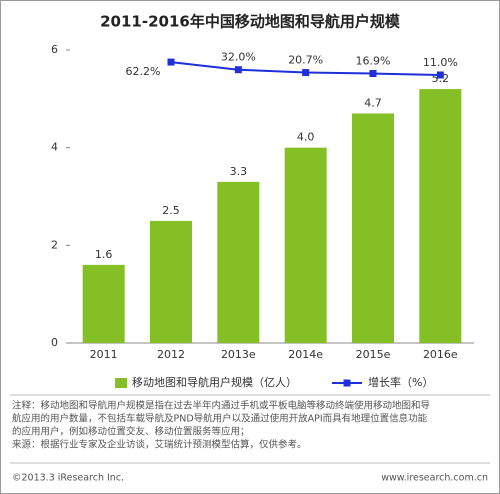  I want to click on growth-label: 62.2%, so click(143, 71).